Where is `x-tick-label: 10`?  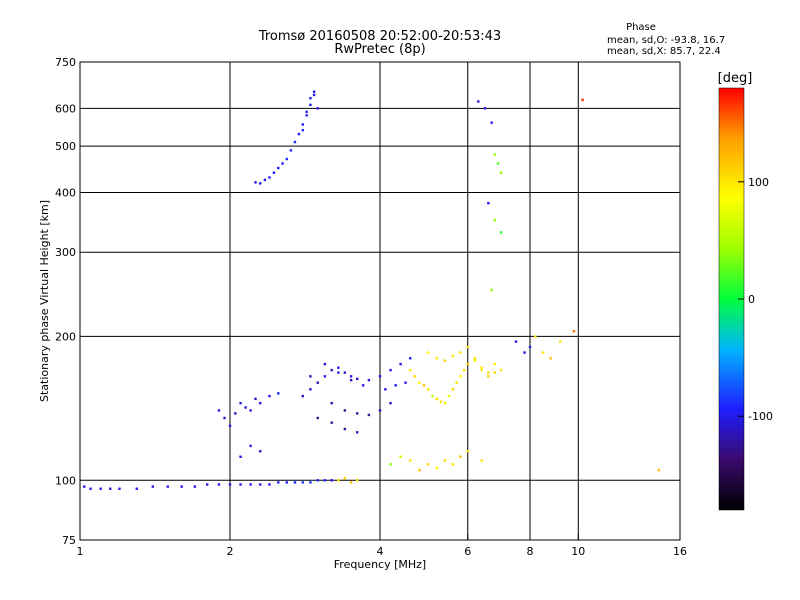
x-tick-label: 10 is located at coordinates (578, 551).